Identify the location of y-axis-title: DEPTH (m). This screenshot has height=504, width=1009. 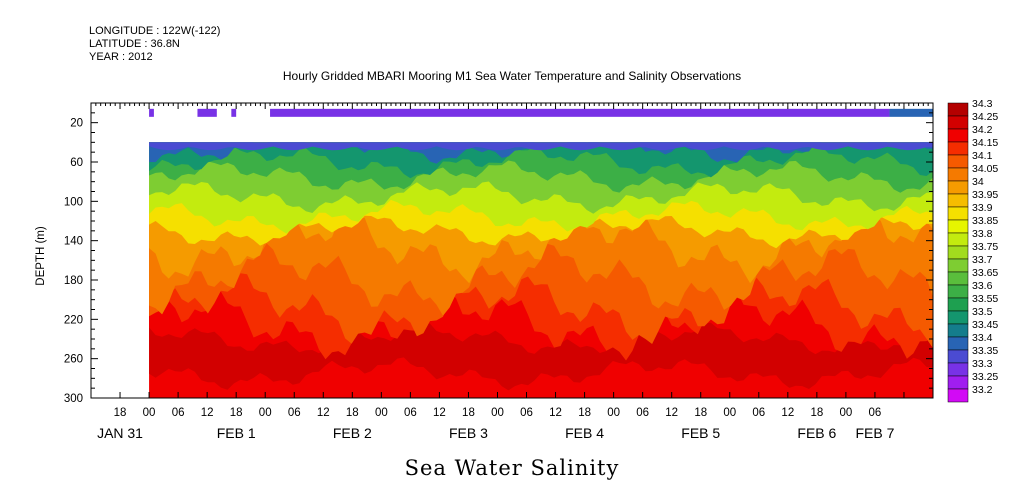
(41, 256).